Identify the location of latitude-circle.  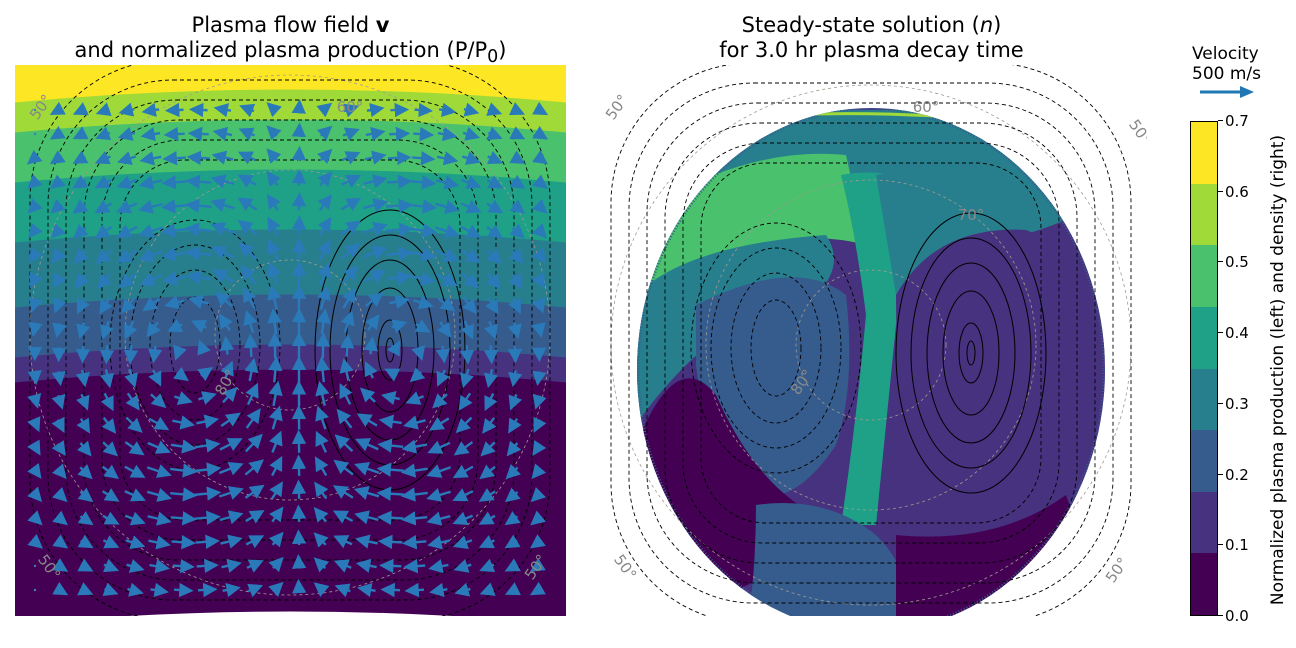
(871, 345).